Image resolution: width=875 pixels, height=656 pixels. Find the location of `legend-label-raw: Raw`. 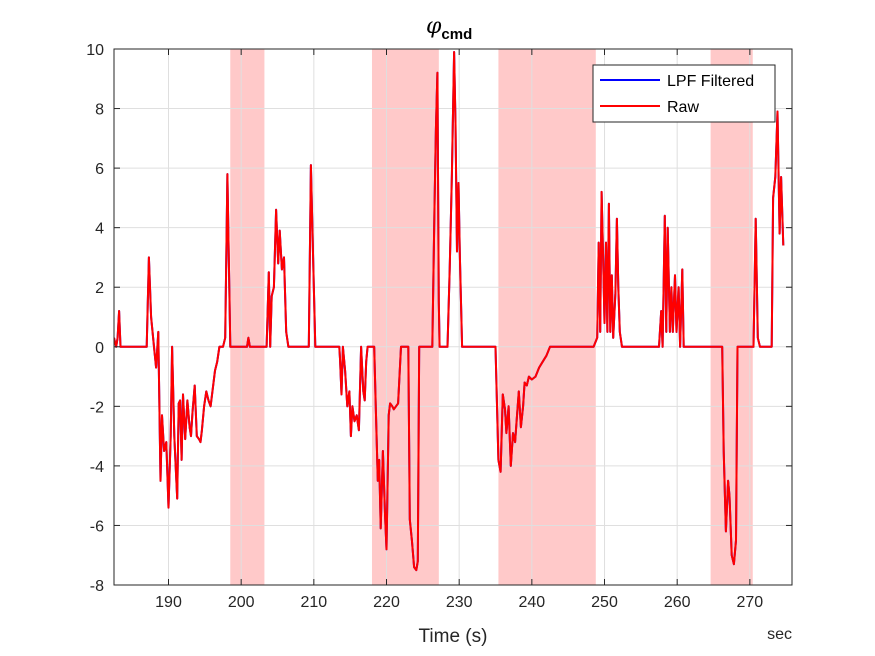

legend-label-raw: Raw is located at coordinates (683, 107).